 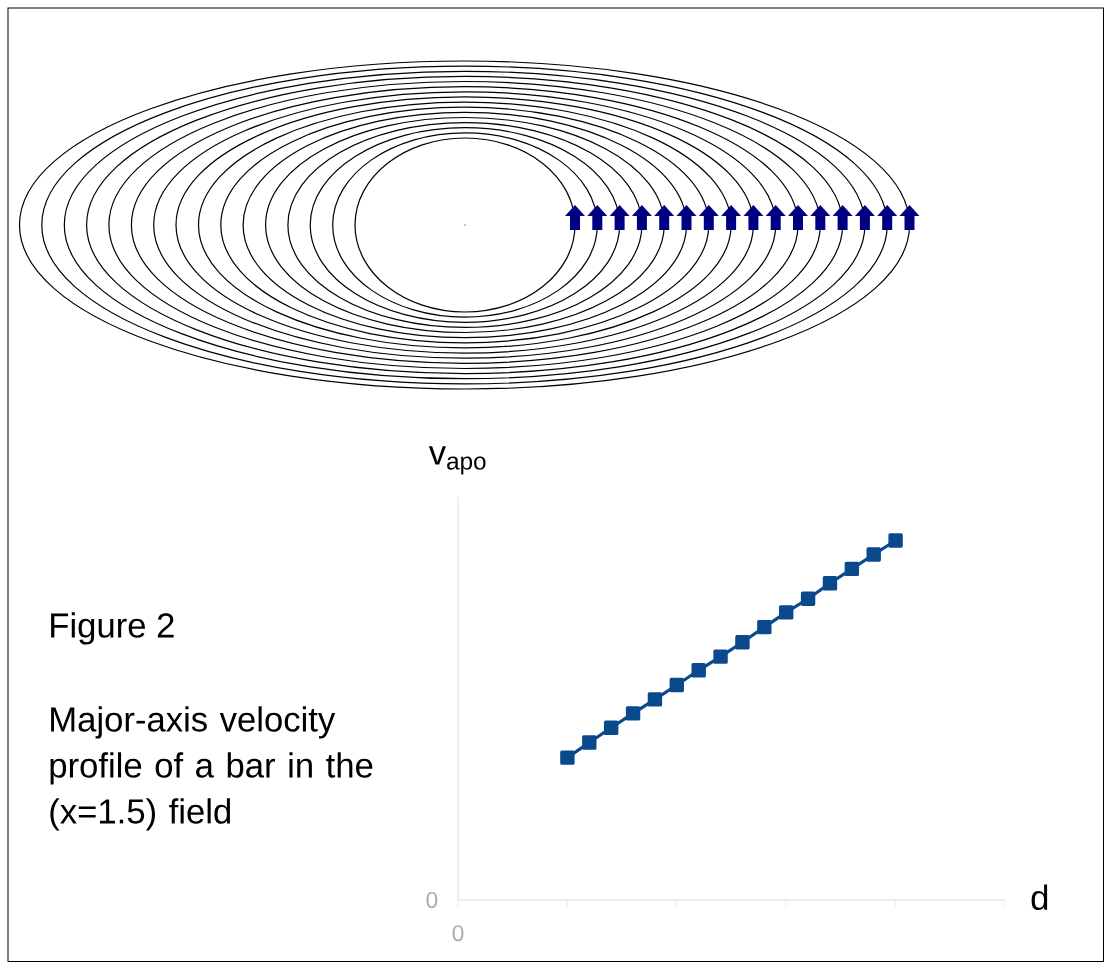 I want to click on text: Major-axis velocity profile of a bar in the (x=1.5) field, so click(x=211, y=768).